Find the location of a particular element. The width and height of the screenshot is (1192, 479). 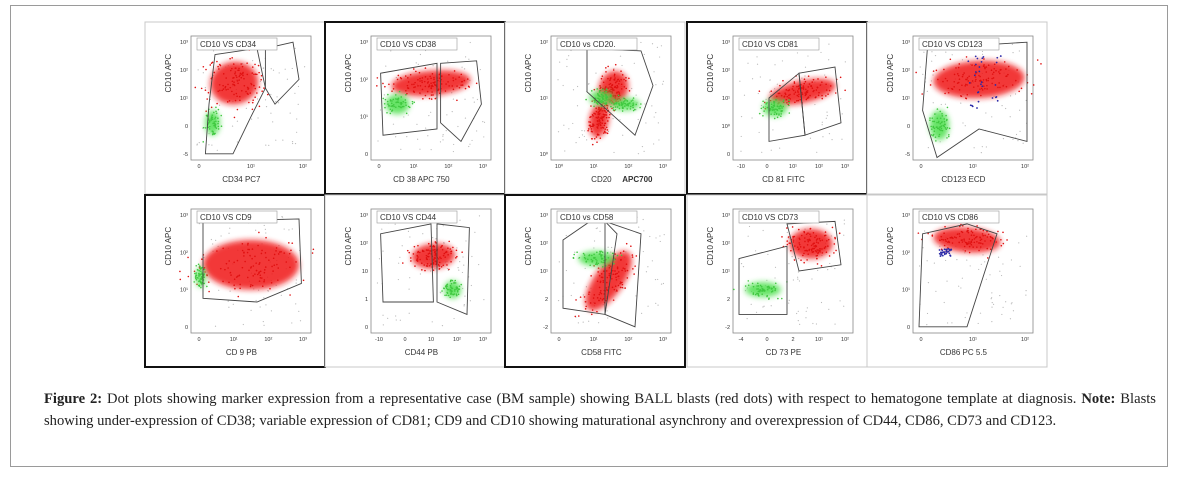

y-tick-label: 1 is located at coordinates (366, 300).